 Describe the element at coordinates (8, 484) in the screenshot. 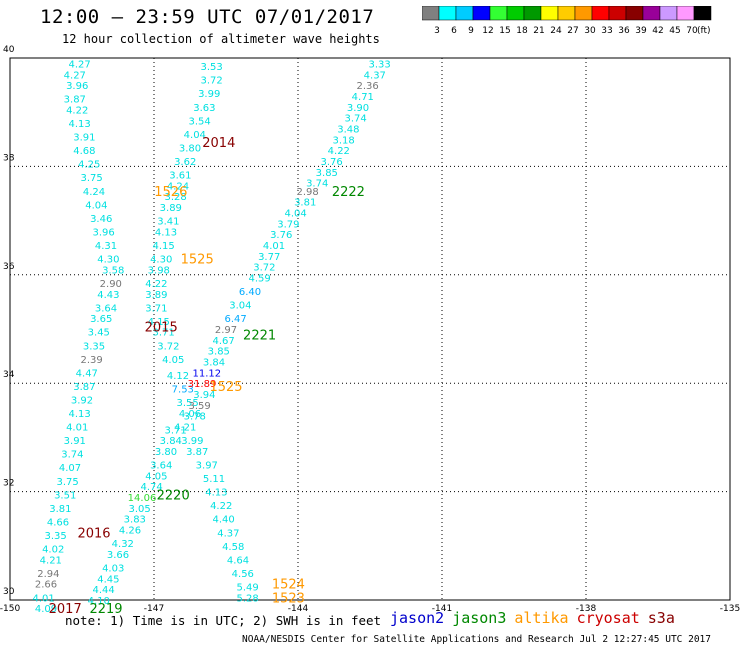

I see `y-tick-label: 32` at that location.